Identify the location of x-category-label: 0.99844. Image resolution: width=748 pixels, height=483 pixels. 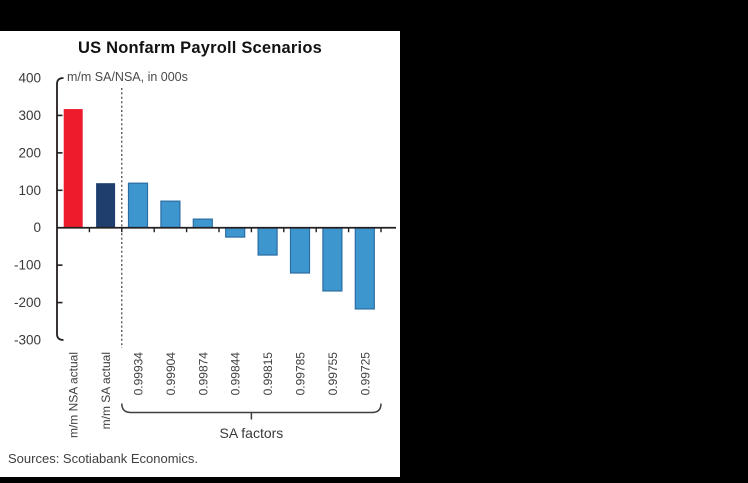
(236, 374).